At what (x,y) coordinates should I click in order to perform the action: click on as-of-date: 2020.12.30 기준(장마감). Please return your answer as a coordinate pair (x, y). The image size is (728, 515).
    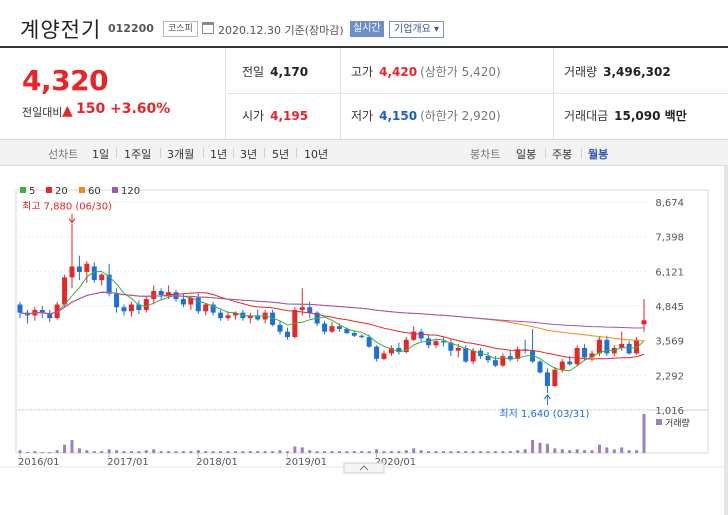
    Looking at the image, I should click on (281, 30).